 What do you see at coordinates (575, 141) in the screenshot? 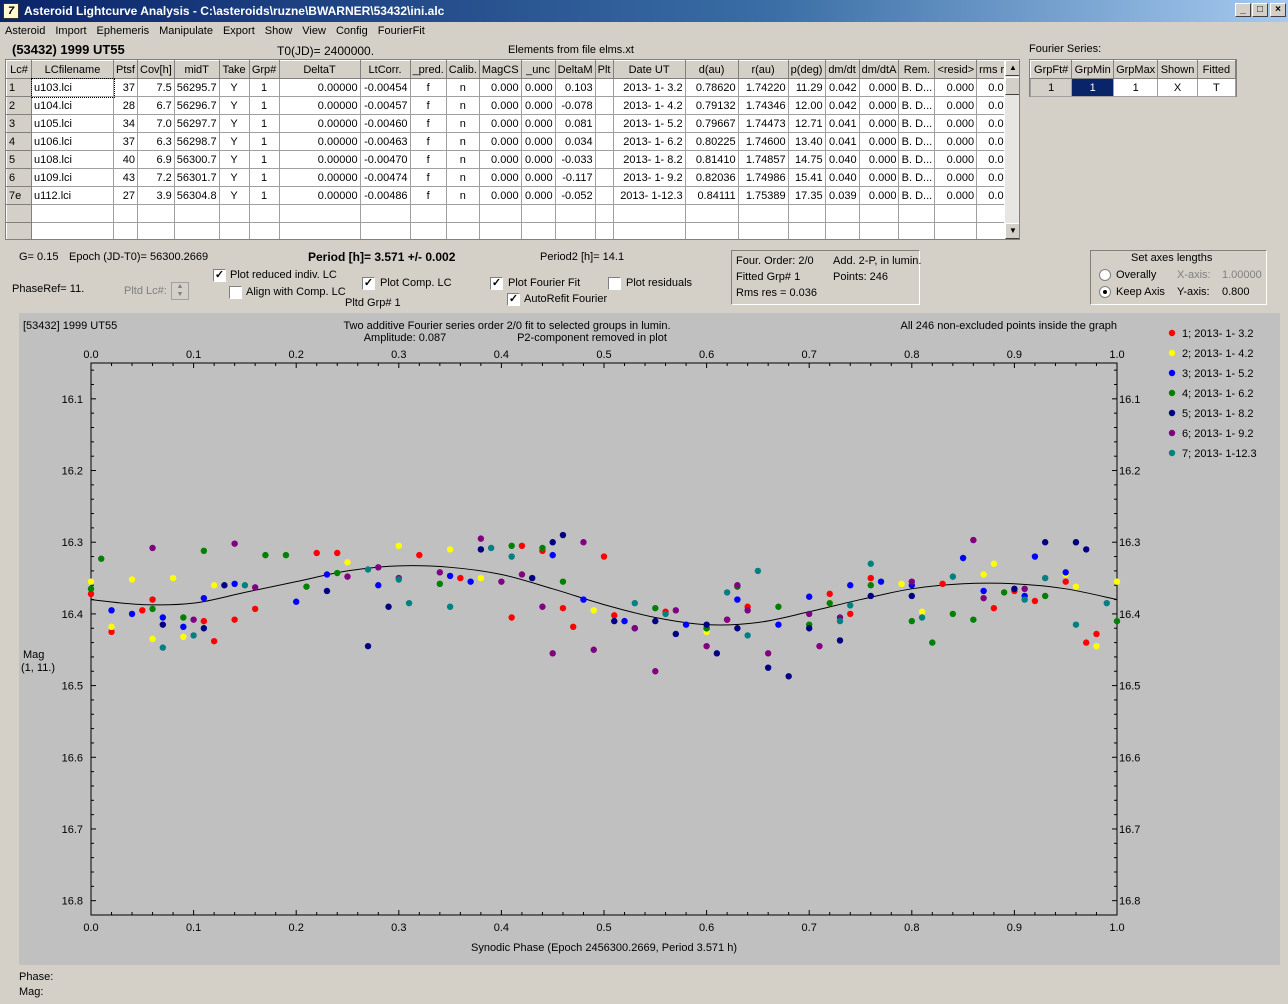
I see `lc-cell: 0.034` at bounding box center [575, 141].